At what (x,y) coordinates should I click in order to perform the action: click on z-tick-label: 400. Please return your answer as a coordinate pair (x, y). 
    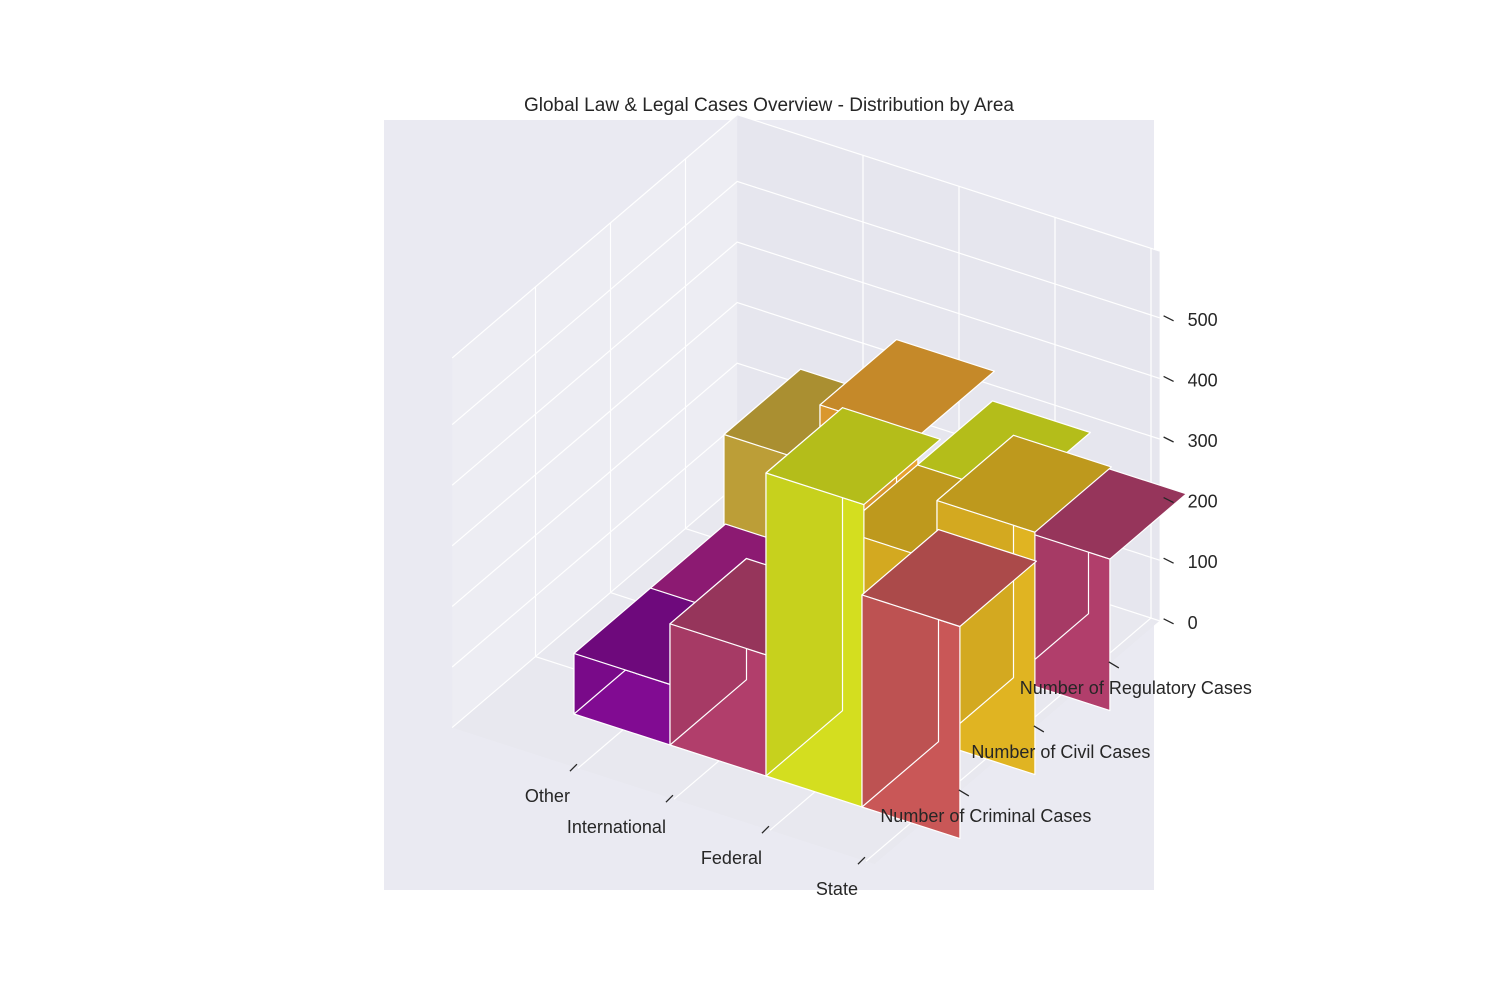
    Looking at the image, I should click on (1203, 380).